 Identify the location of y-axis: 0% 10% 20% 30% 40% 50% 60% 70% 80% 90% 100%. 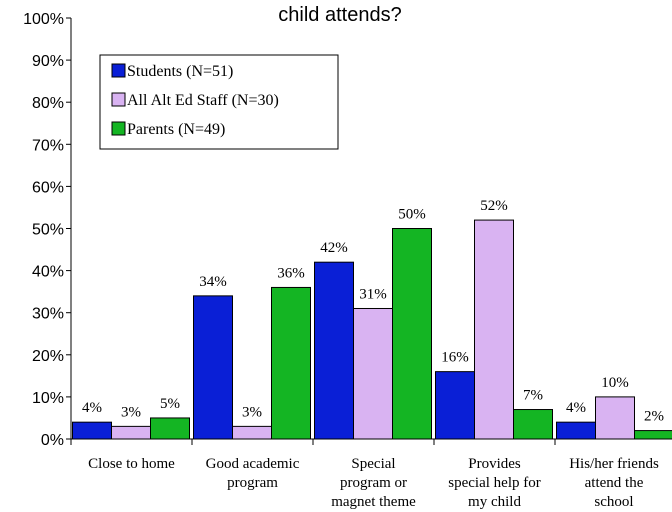
(47, 230).